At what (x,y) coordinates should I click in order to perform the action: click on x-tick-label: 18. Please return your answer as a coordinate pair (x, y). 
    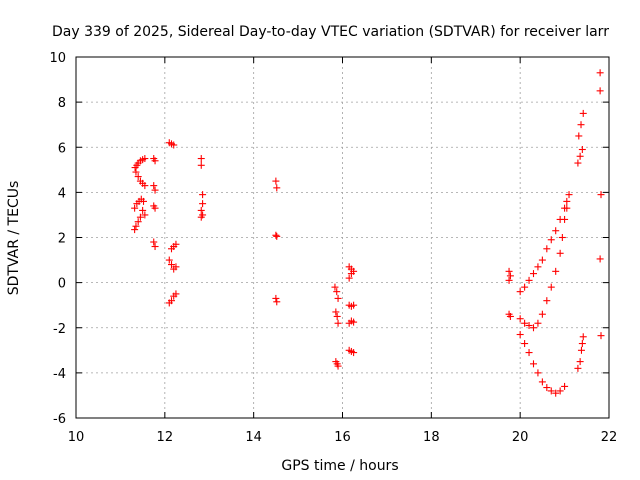
    Looking at the image, I should click on (431, 437).